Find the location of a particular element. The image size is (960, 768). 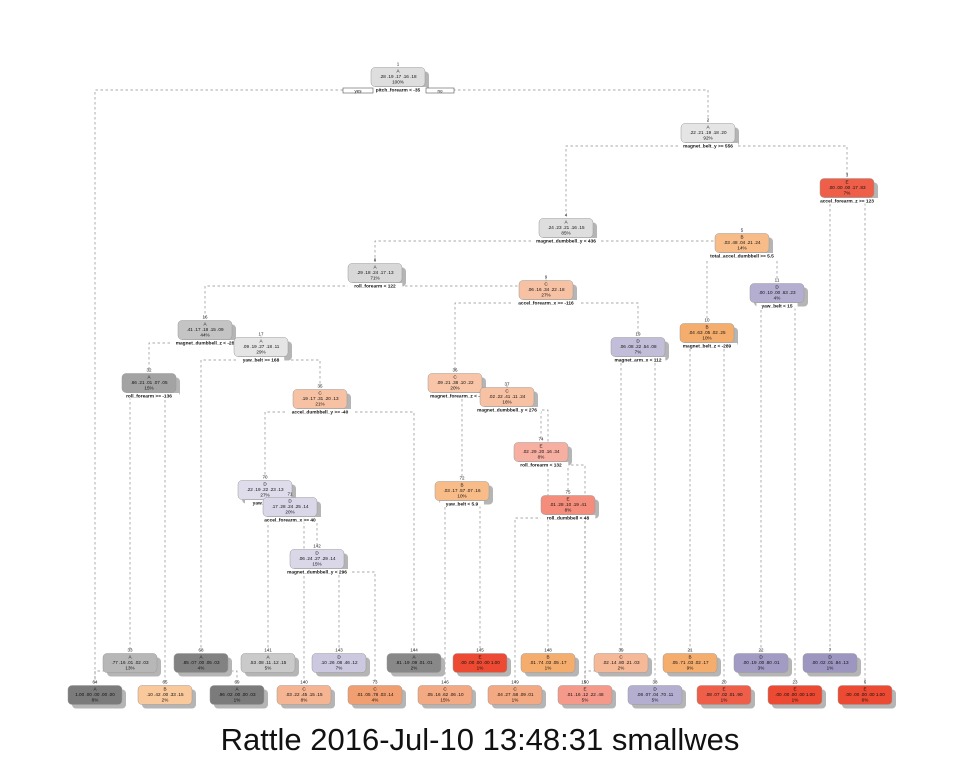

no-branch-label: no is located at coordinates (440, 91).